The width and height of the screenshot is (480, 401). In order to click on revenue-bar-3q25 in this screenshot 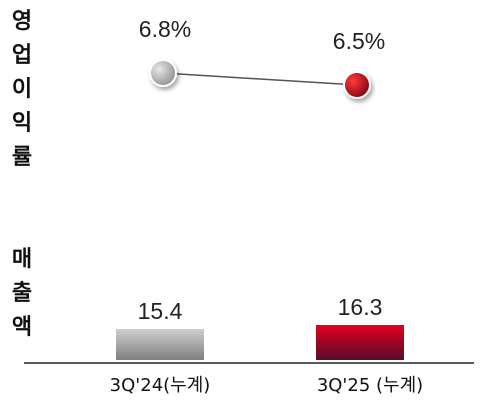, I will do `click(360, 342)`.